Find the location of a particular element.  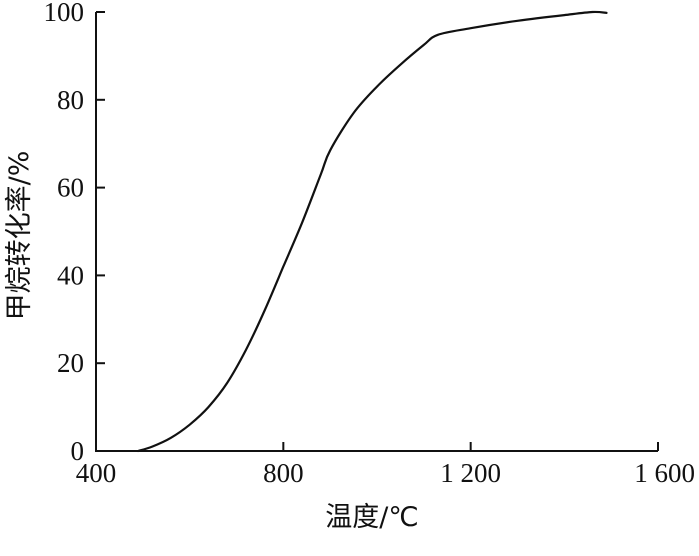

x-tick-label: 1 600 is located at coordinates (664, 473).